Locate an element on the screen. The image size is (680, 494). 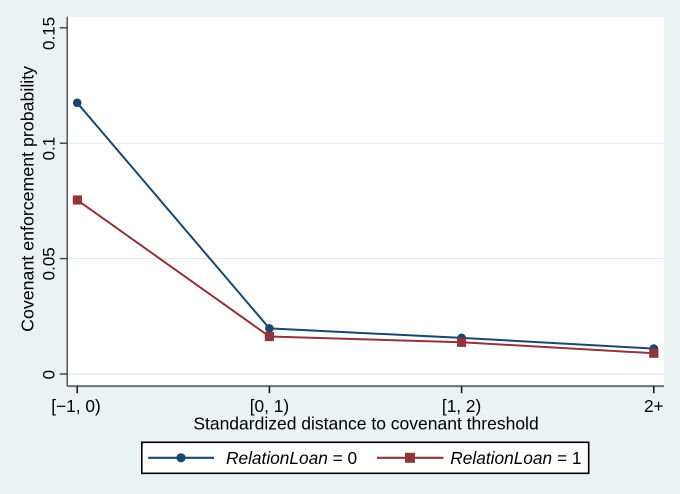
svg-text: [1, 2) is located at coordinates (461, 406).